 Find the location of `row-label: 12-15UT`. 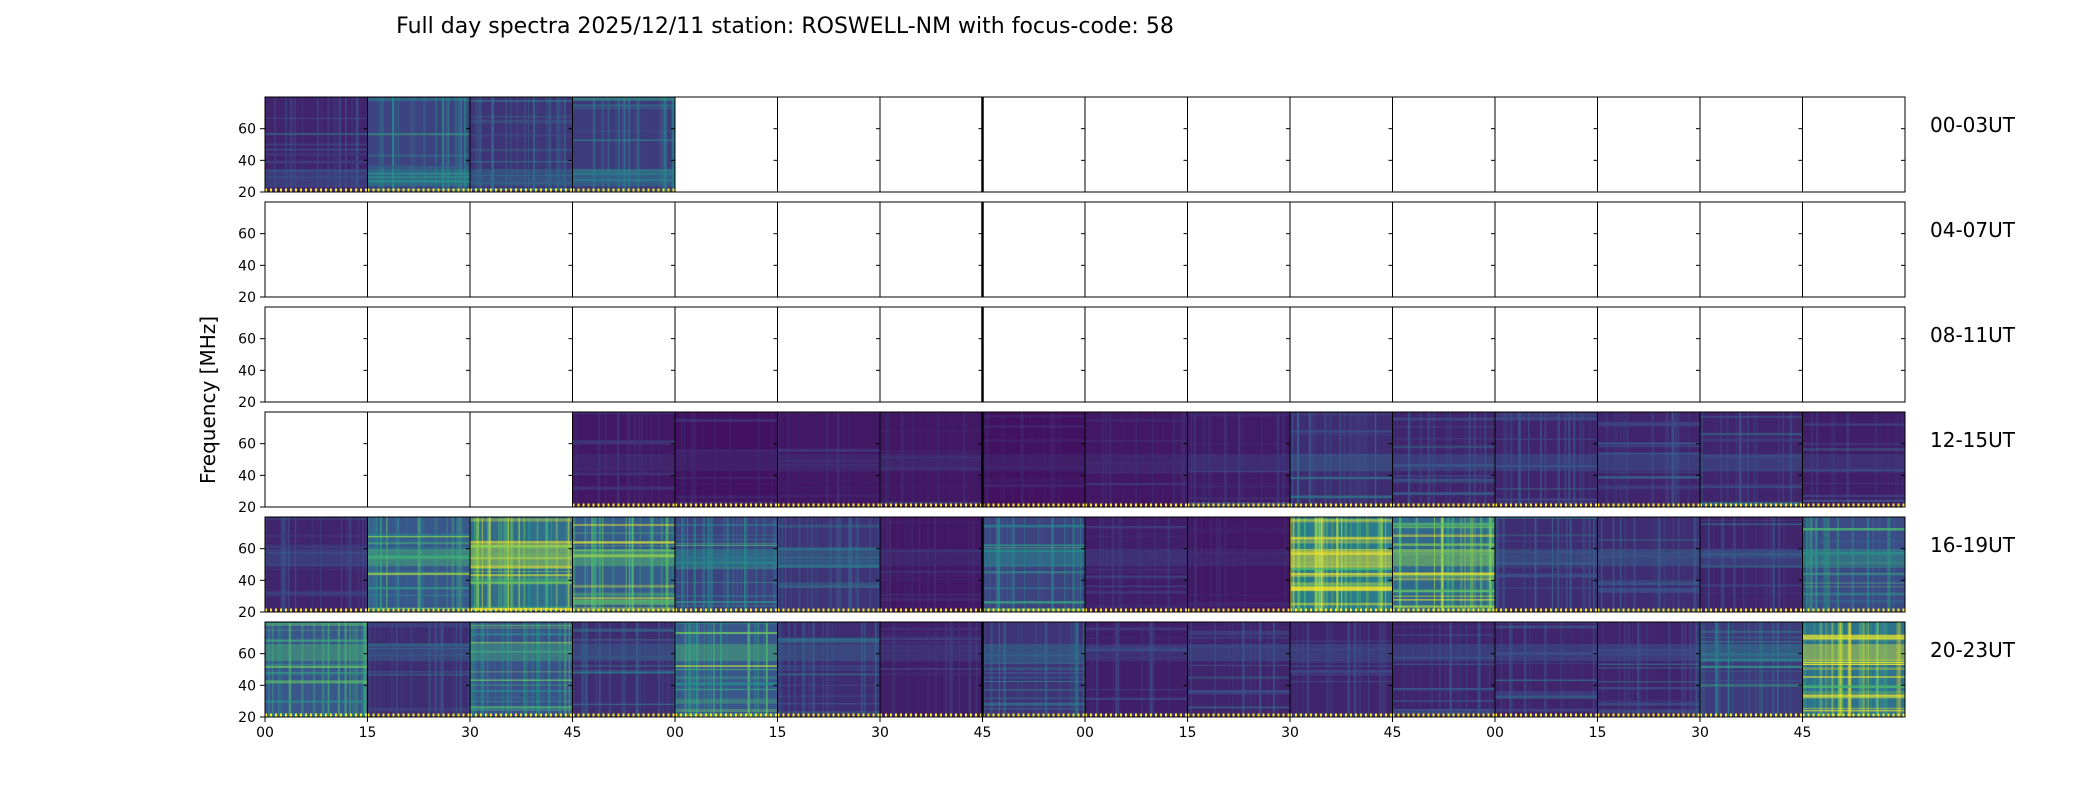

row-label: 12-15UT is located at coordinates (1973, 440).